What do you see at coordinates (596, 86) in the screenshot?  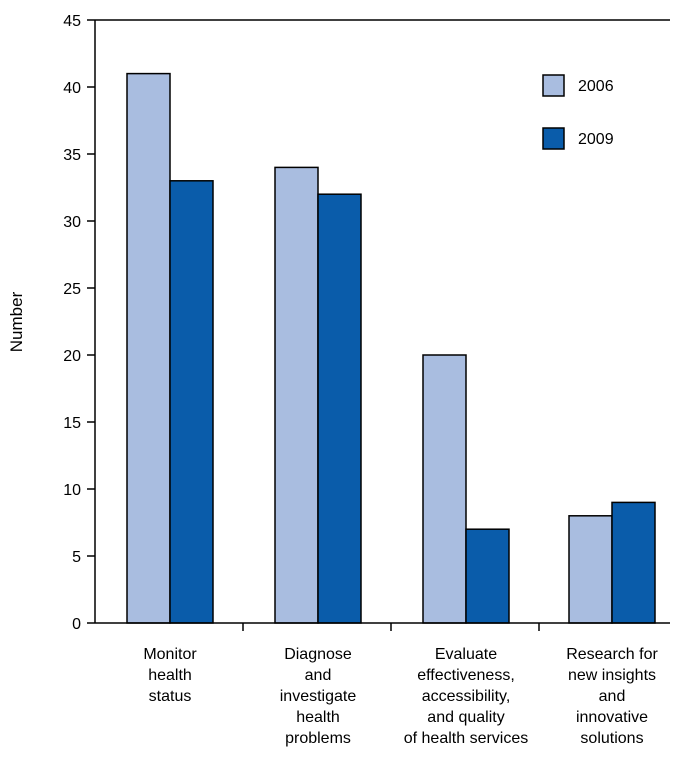 I see `legend-label-2006: 2006` at bounding box center [596, 86].